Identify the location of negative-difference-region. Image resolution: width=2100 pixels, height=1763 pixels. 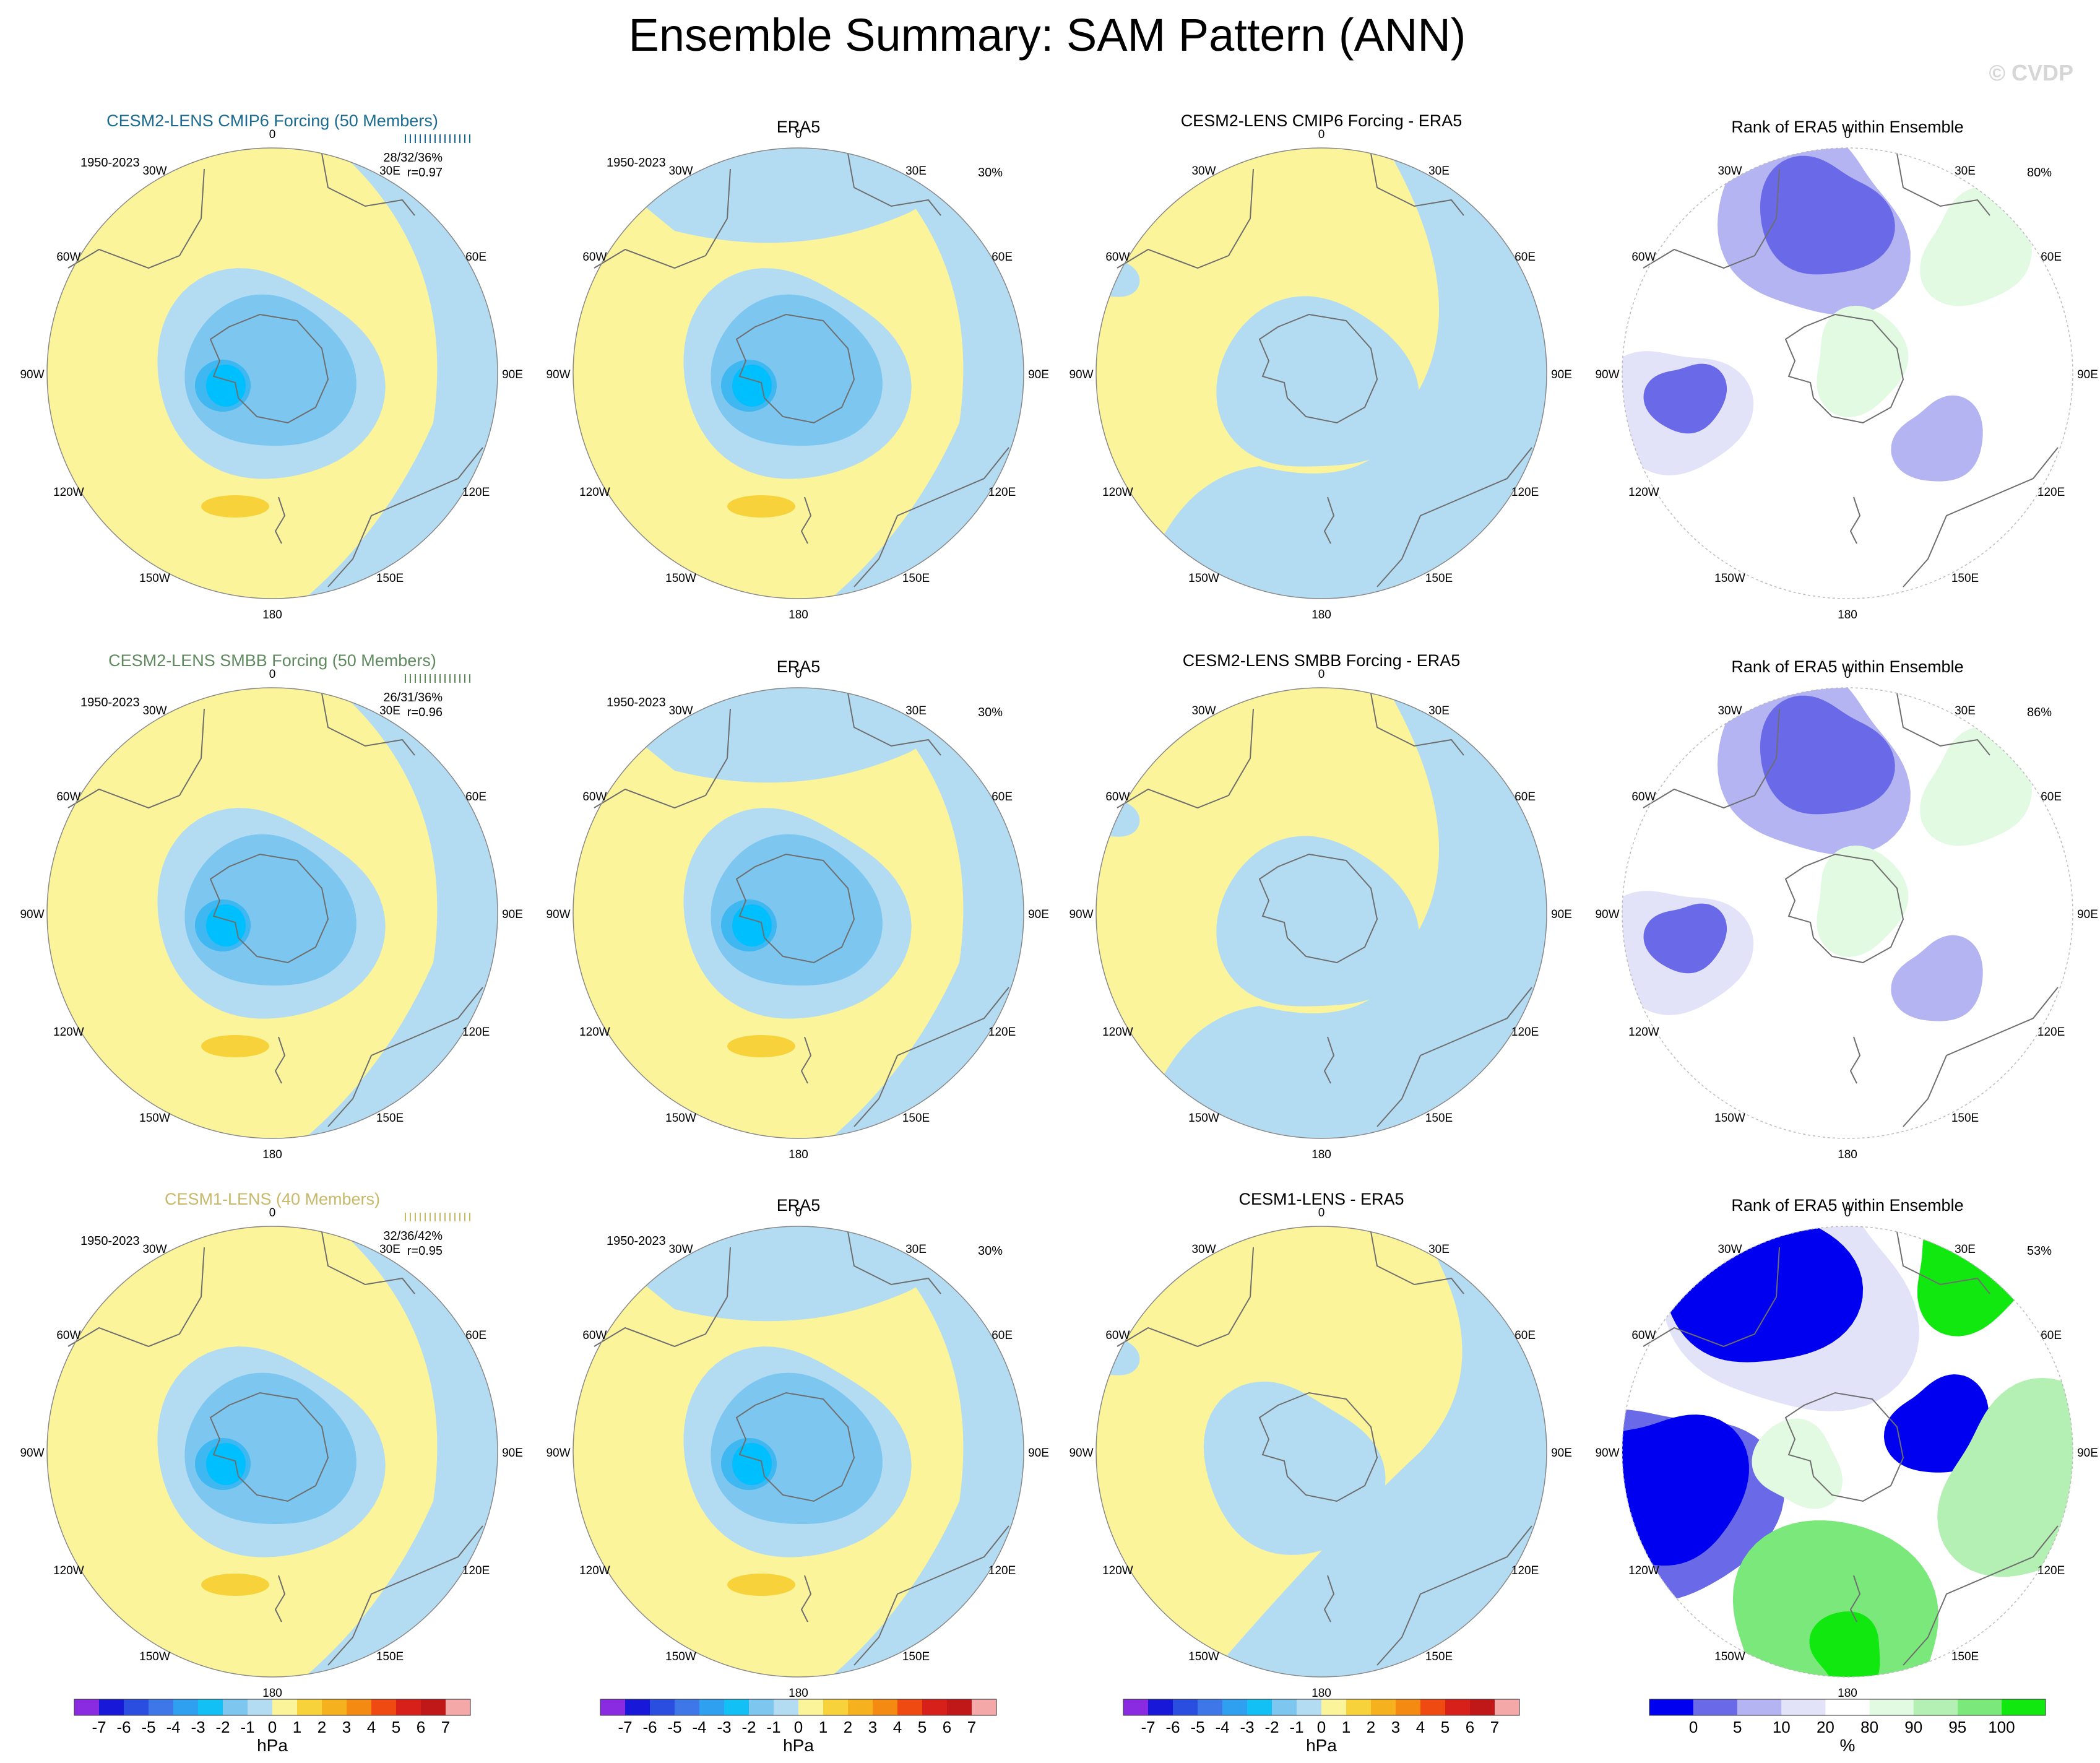
(1341, 913).